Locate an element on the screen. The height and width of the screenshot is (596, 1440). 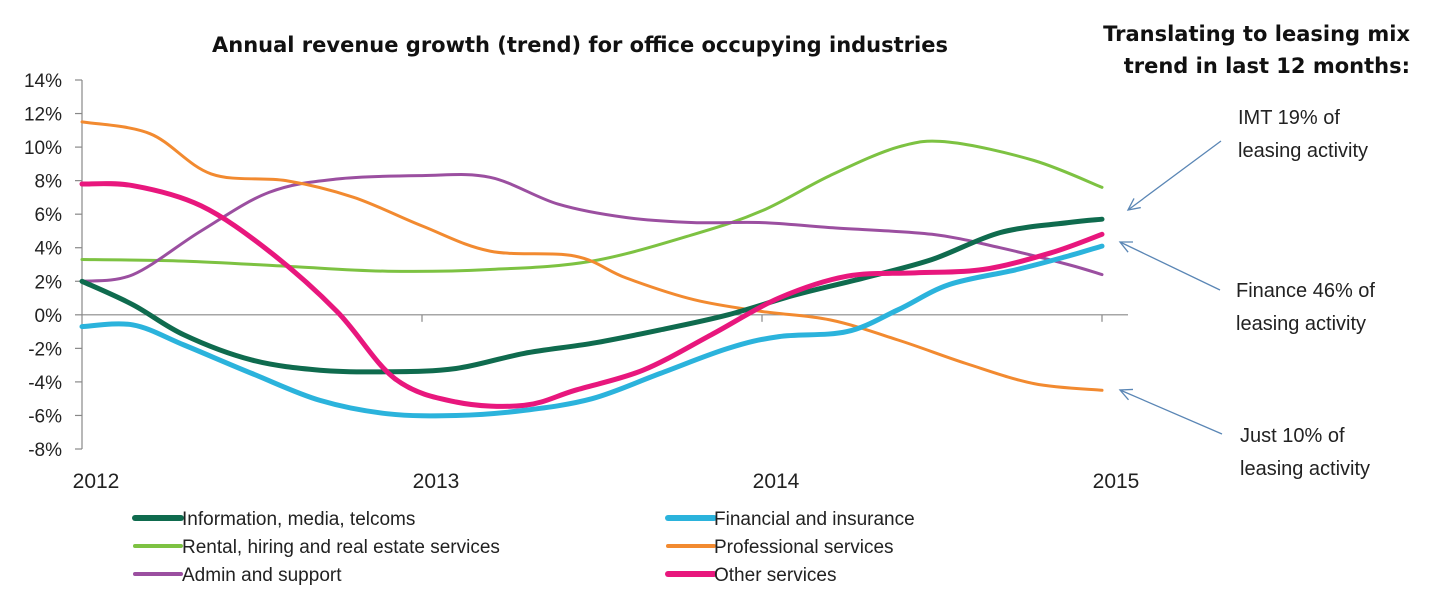
y-tick-label: 0% is located at coordinates (49, 316).